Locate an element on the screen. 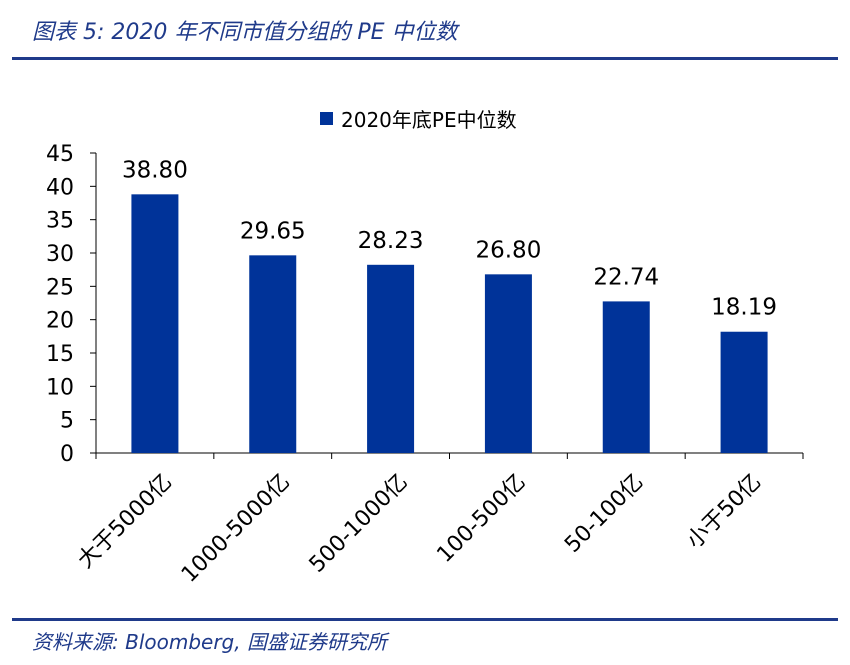 The height and width of the screenshot is (665, 850). y-tick-label: 35 is located at coordinates (60, 221).